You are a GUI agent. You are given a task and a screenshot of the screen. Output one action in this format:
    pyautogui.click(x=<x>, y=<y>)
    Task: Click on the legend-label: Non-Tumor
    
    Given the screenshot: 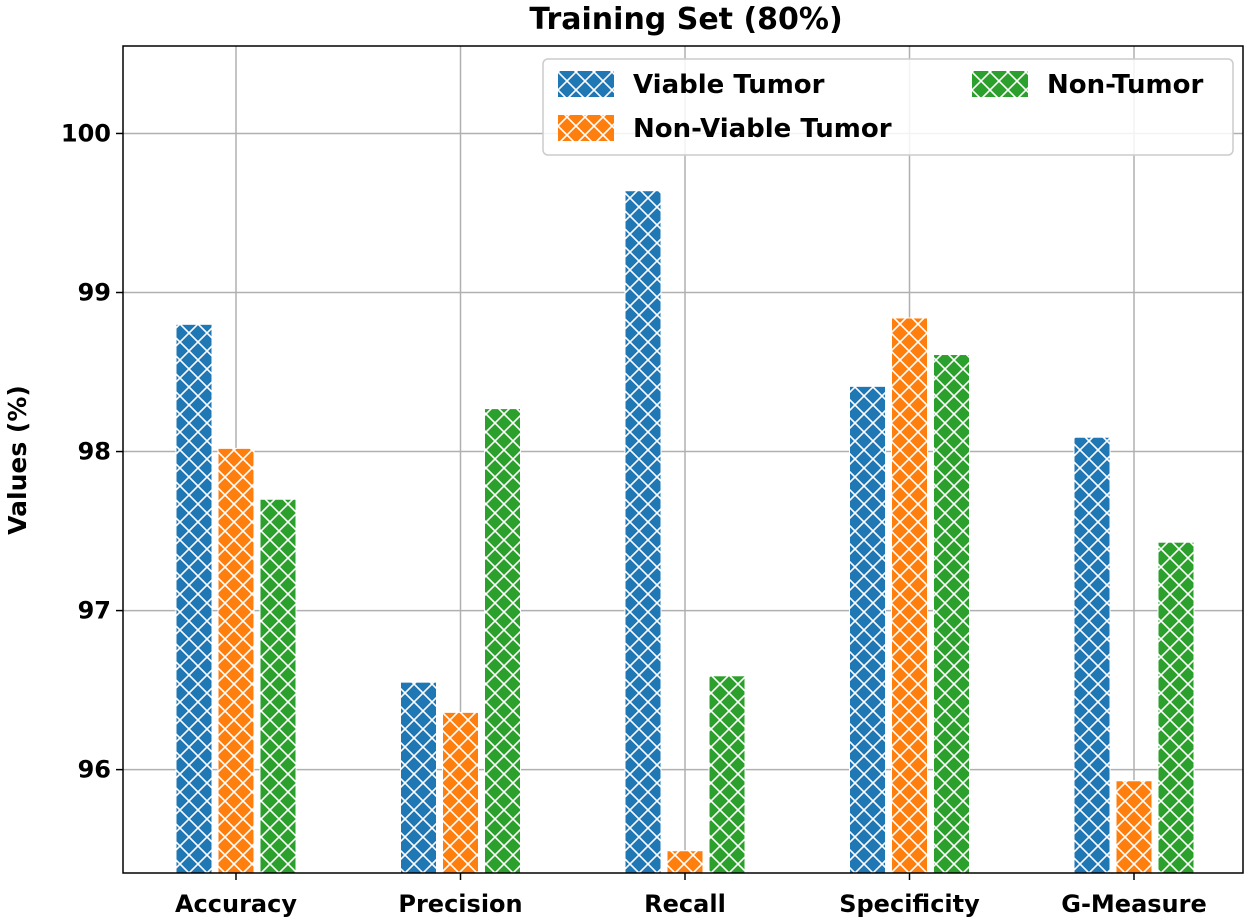 What is the action you would take?
    pyautogui.click(x=1125, y=85)
    